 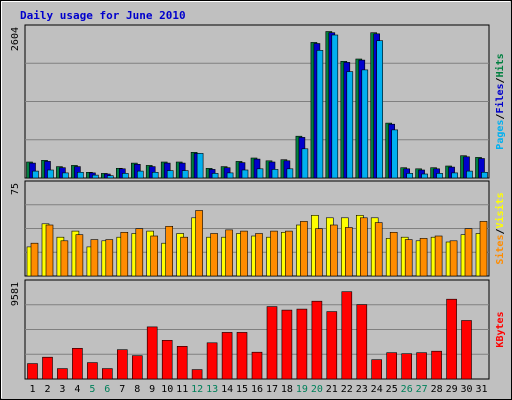 What do you see at coordinates (452, 389) in the screenshot?
I see `day-label-29: 29` at bounding box center [452, 389].